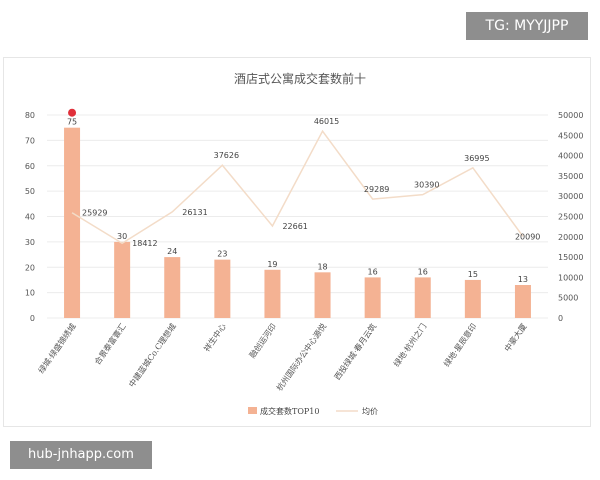 Image resolution: width=600 pixels, height=480 pixels. I want to click on line-value-label: 18412, so click(144, 243).